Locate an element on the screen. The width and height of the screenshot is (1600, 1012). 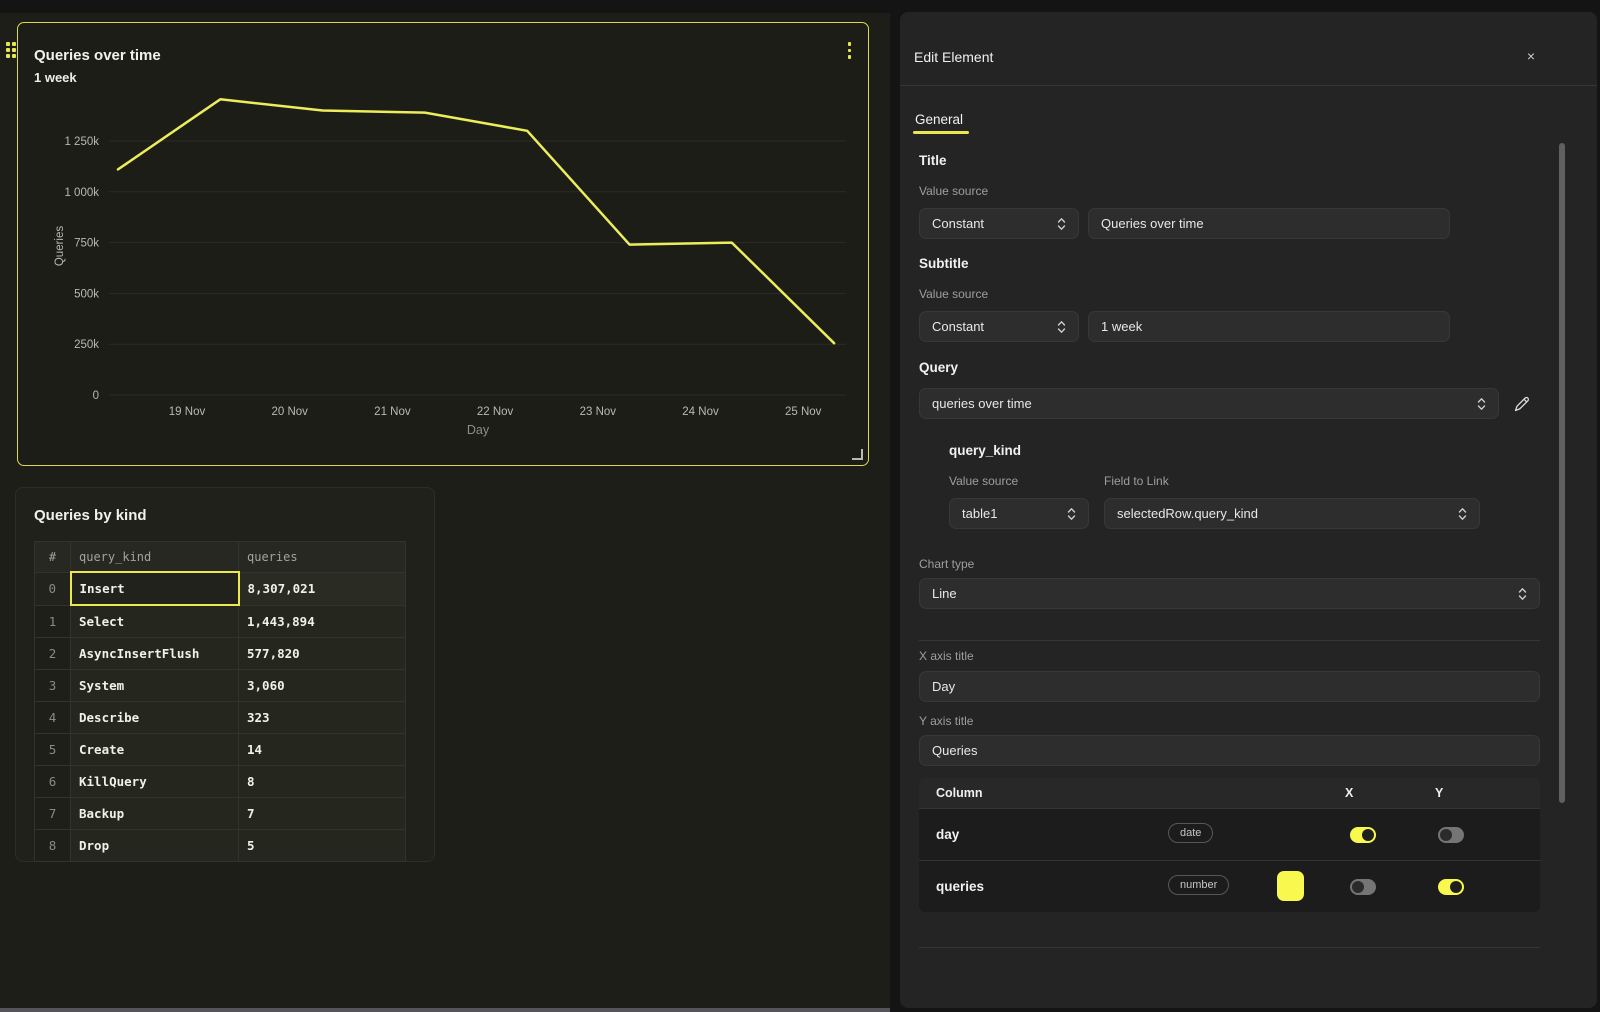
subtitle-source-select: Constant is located at coordinates (999, 326).